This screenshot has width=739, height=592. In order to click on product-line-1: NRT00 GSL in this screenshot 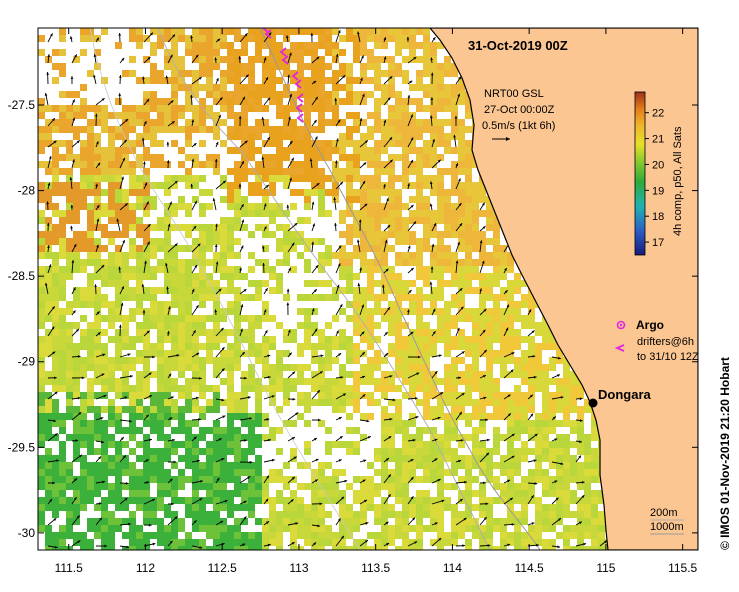, I will do `click(514, 94)`.